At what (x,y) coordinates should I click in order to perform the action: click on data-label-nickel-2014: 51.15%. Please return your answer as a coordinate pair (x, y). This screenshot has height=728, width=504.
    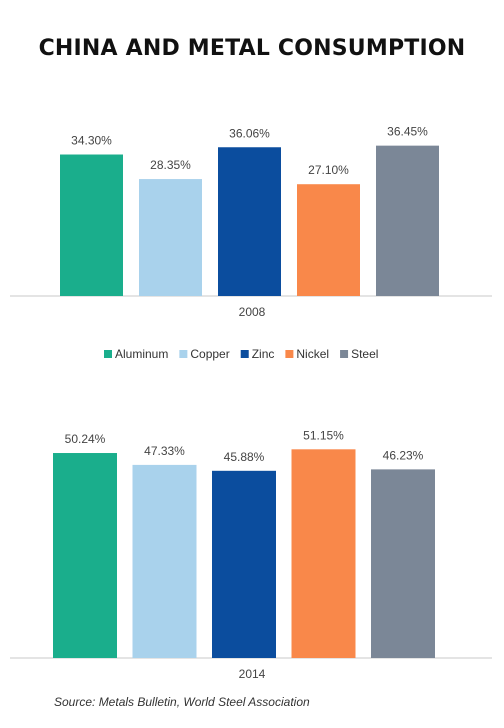
    Looking at the image, I should click on (323, 435).